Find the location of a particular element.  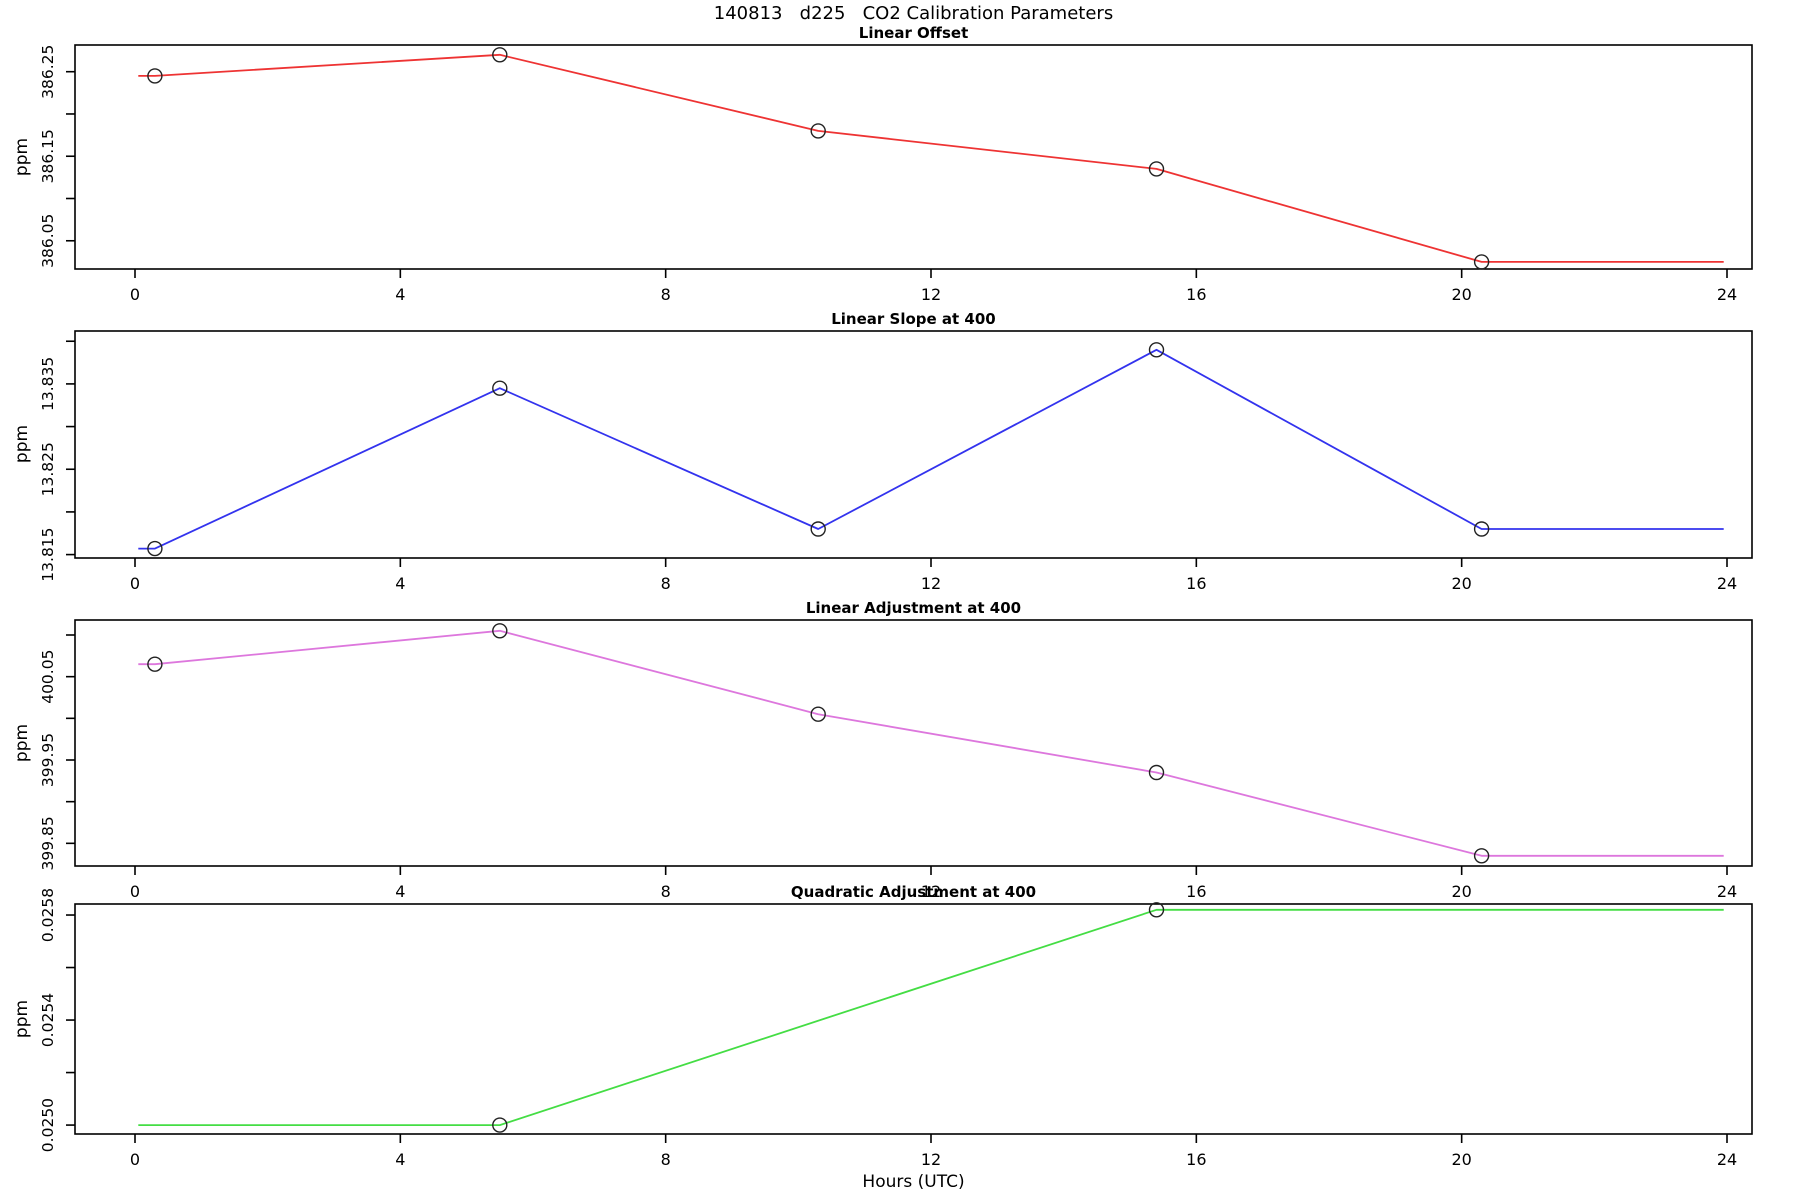

y-tick-label: 386.15 is located at coordinates (48, 156).